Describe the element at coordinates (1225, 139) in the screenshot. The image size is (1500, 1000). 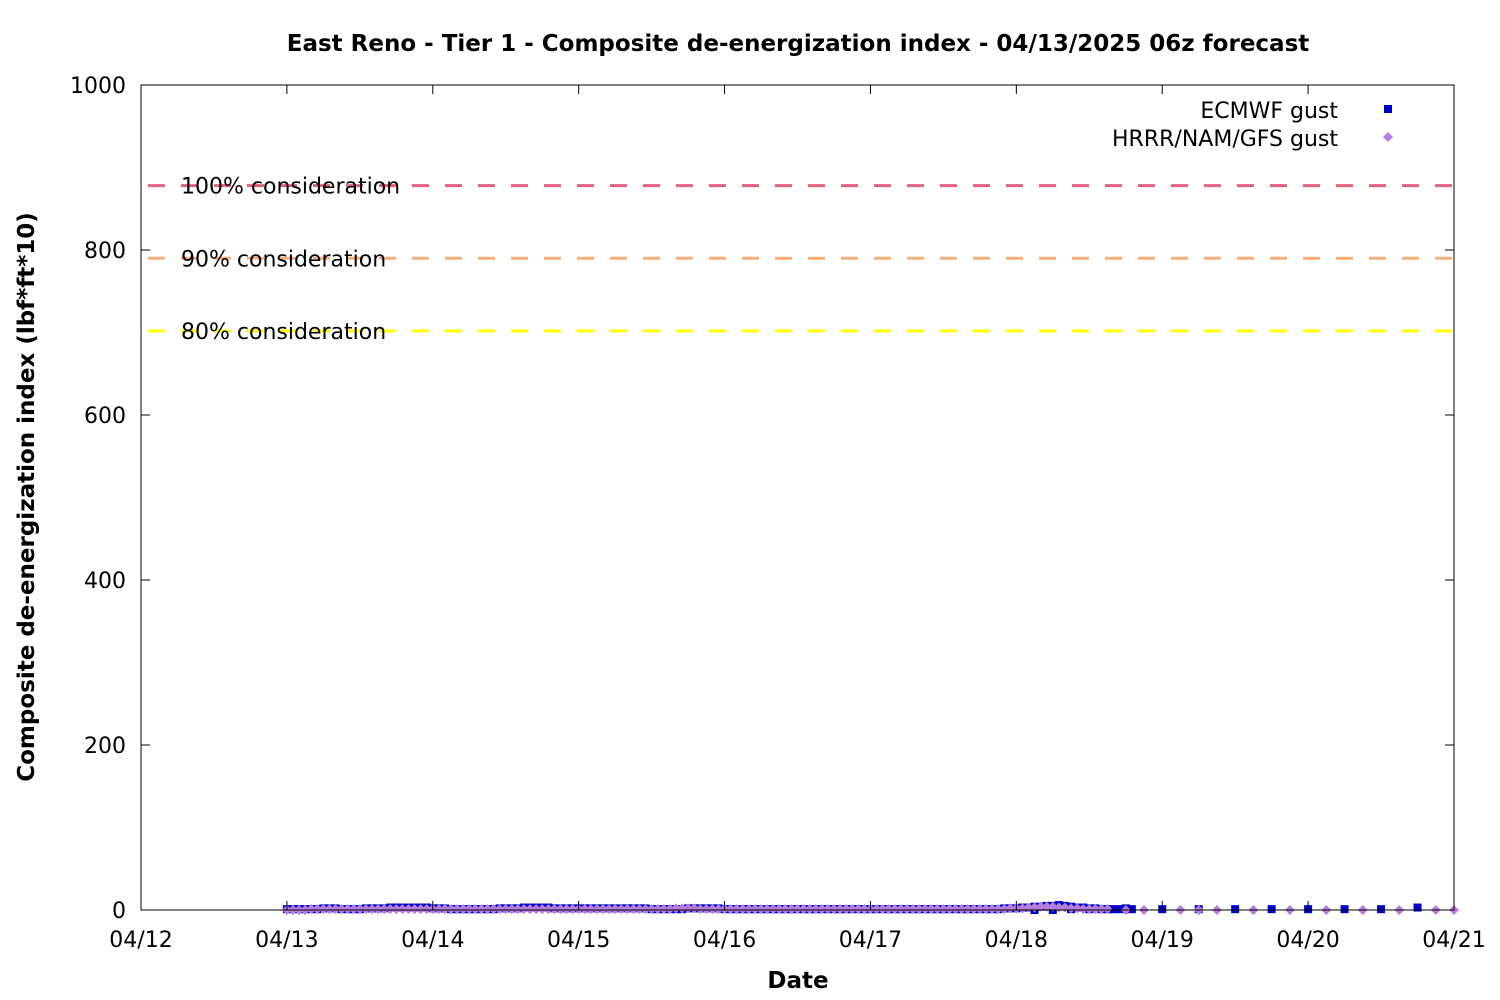
I see `legend-label-hrrr: HRRR/NAM/GFS gust` at that location.